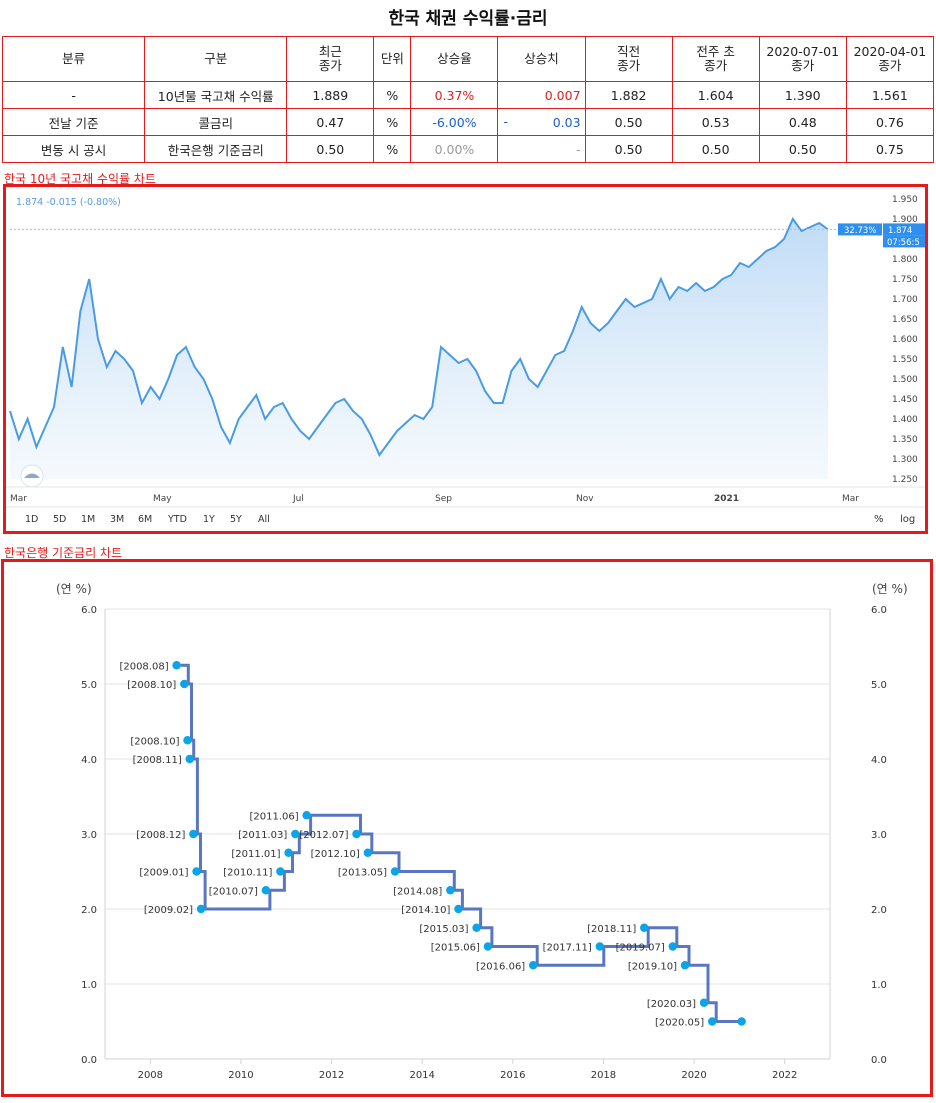 The height and width of the screenshot is (1103, 936). Describe the element at coordinates (216, 59) in the screenshot. I see `table-header-cell: 구분` at that location.